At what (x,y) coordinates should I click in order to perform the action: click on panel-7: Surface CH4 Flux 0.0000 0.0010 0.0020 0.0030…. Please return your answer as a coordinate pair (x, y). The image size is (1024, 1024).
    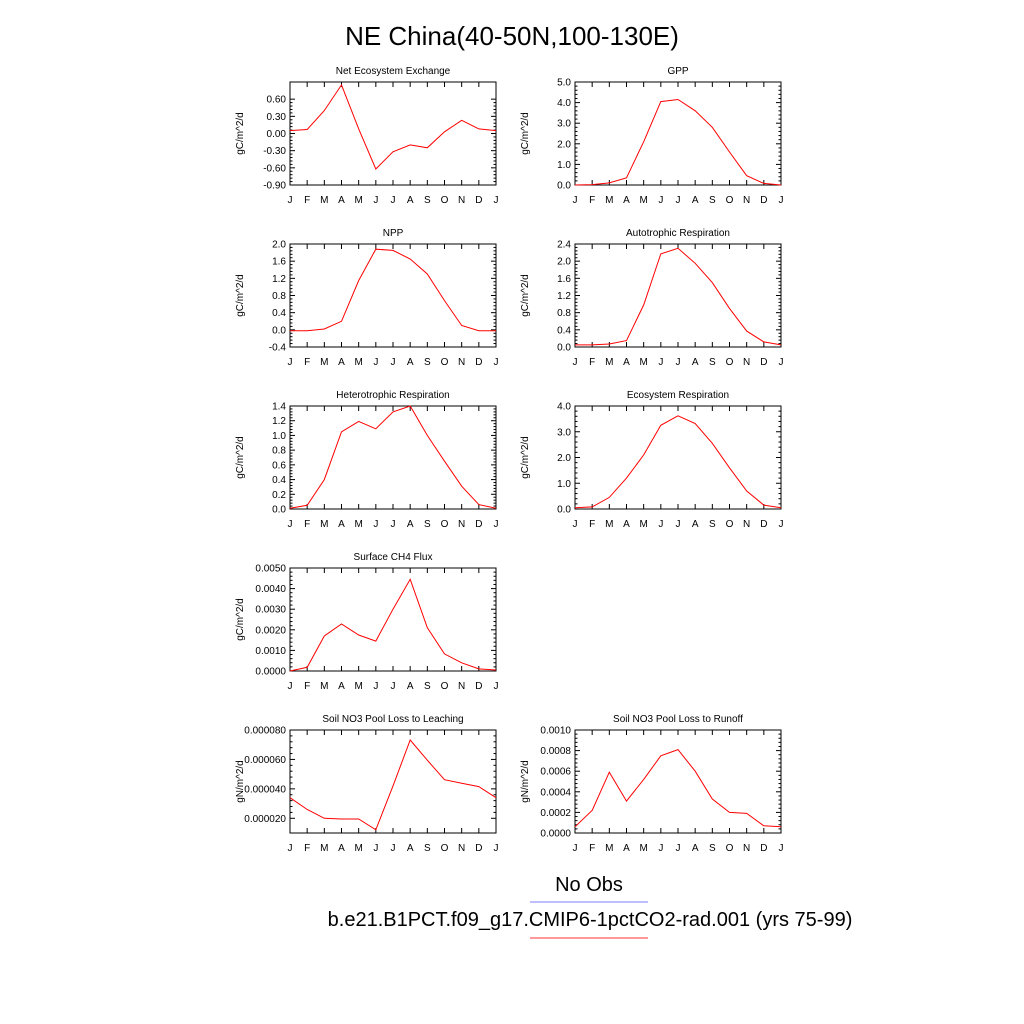
    Looking at the image, I should click on (367, 622).